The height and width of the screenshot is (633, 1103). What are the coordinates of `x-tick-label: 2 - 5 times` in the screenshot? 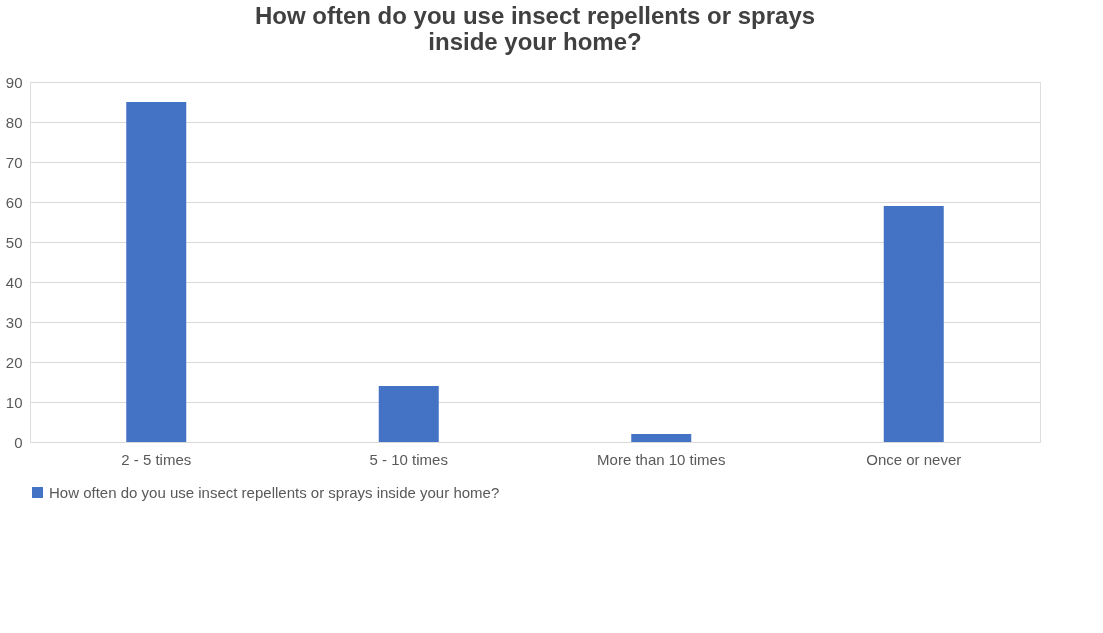 It's located at (156, 459).